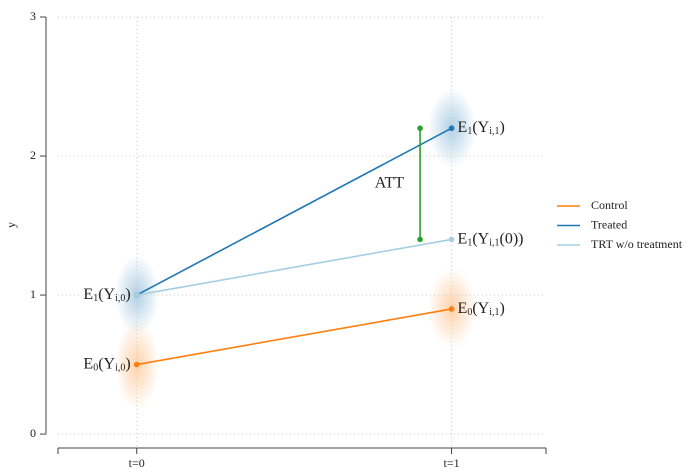  I want to click on point-label: E1(Yi,0), so click(106, 295).